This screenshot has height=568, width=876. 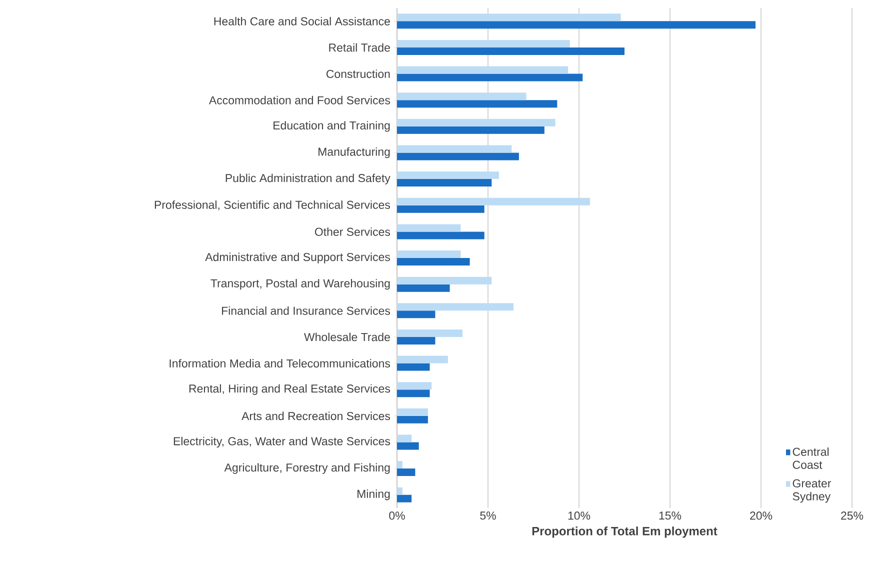 What do you see at coordinates (332, 126) in the screenshot?
I see `y-tick-label: Education and Training` at bounding box center [332, 126].